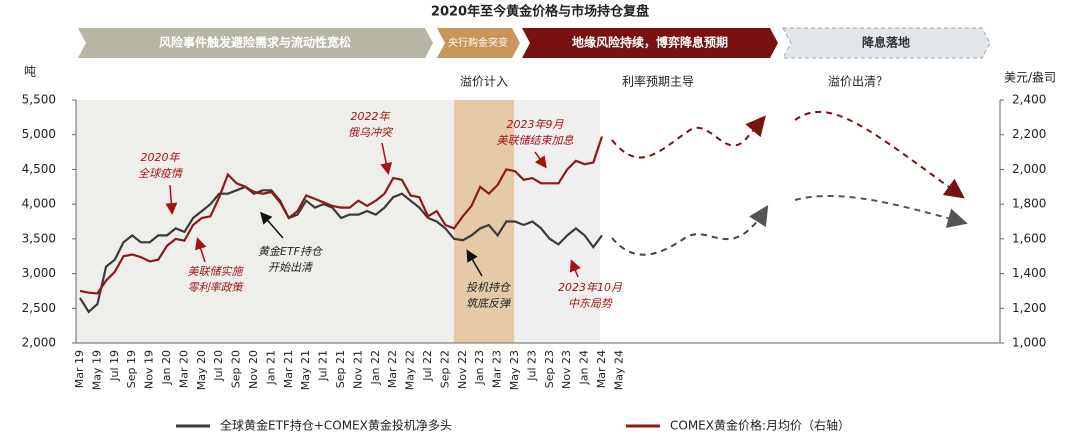  I want to click on x-tick-label: May 21, so click(305, 370).